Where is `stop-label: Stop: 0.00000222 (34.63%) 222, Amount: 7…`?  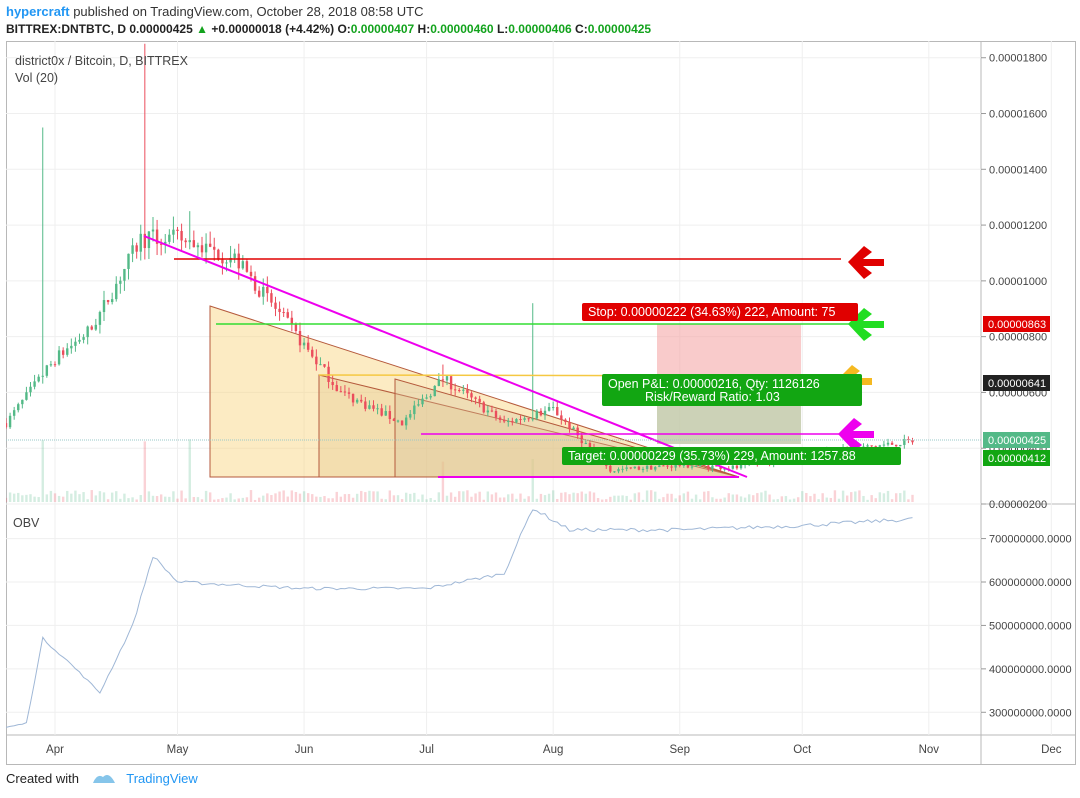 stop-label: Stop: 0.00000222 (34.63%) 222, Amount: 7… is located at coordinates (720, 312).